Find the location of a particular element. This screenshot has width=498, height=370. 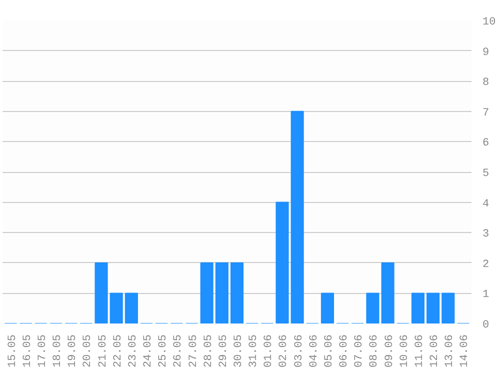

x-tick-label: 27.05 is located at coordinates (194, 351).